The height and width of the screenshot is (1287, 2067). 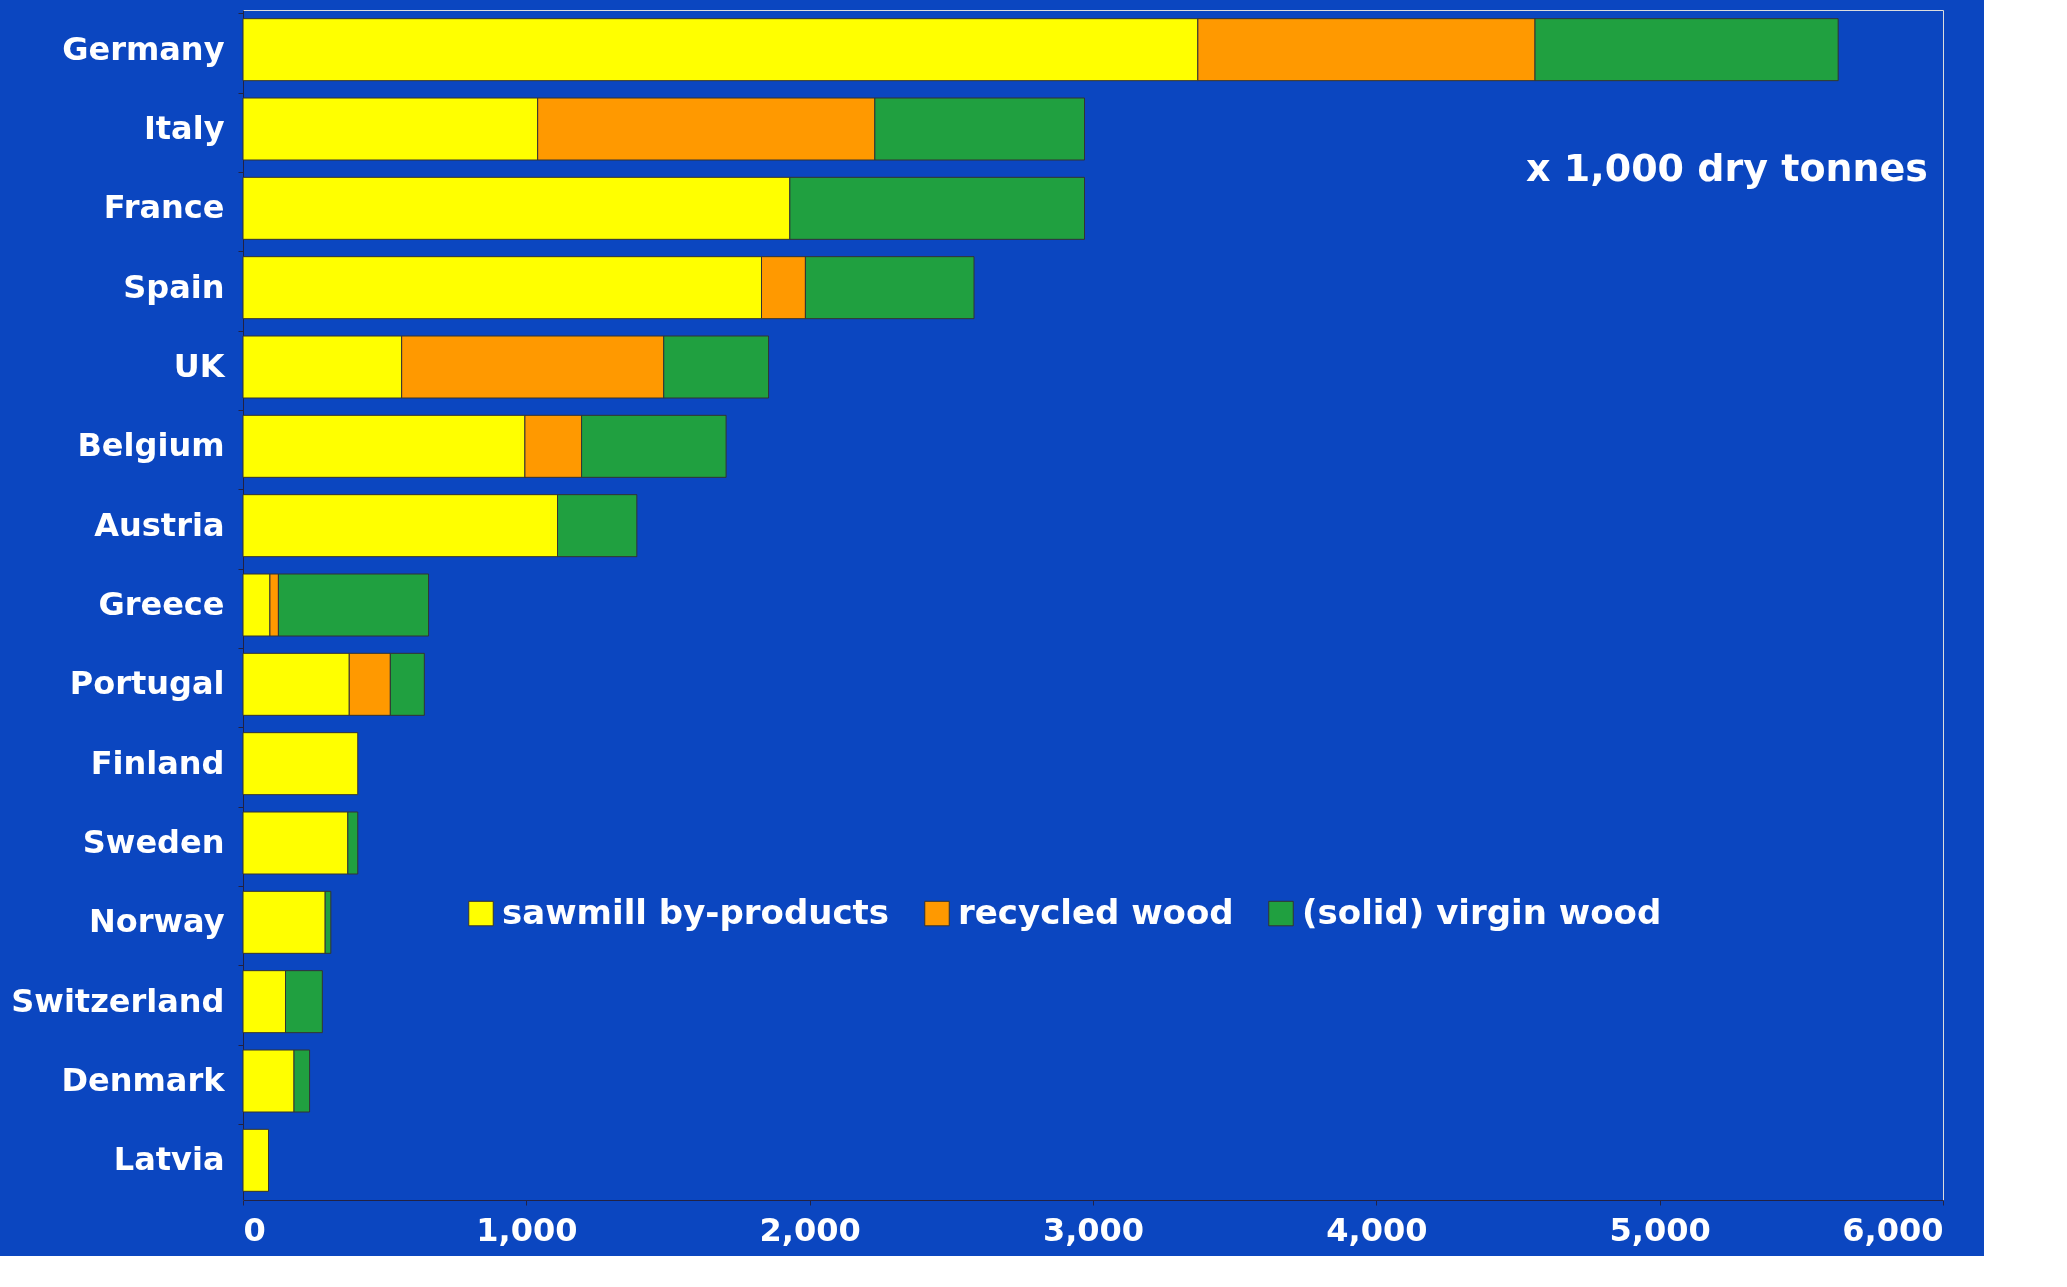 What do you see at coordinates (143, 48) in the screenshot?
I see `y-tick-label: Germany` at bounding box center [143, 48].